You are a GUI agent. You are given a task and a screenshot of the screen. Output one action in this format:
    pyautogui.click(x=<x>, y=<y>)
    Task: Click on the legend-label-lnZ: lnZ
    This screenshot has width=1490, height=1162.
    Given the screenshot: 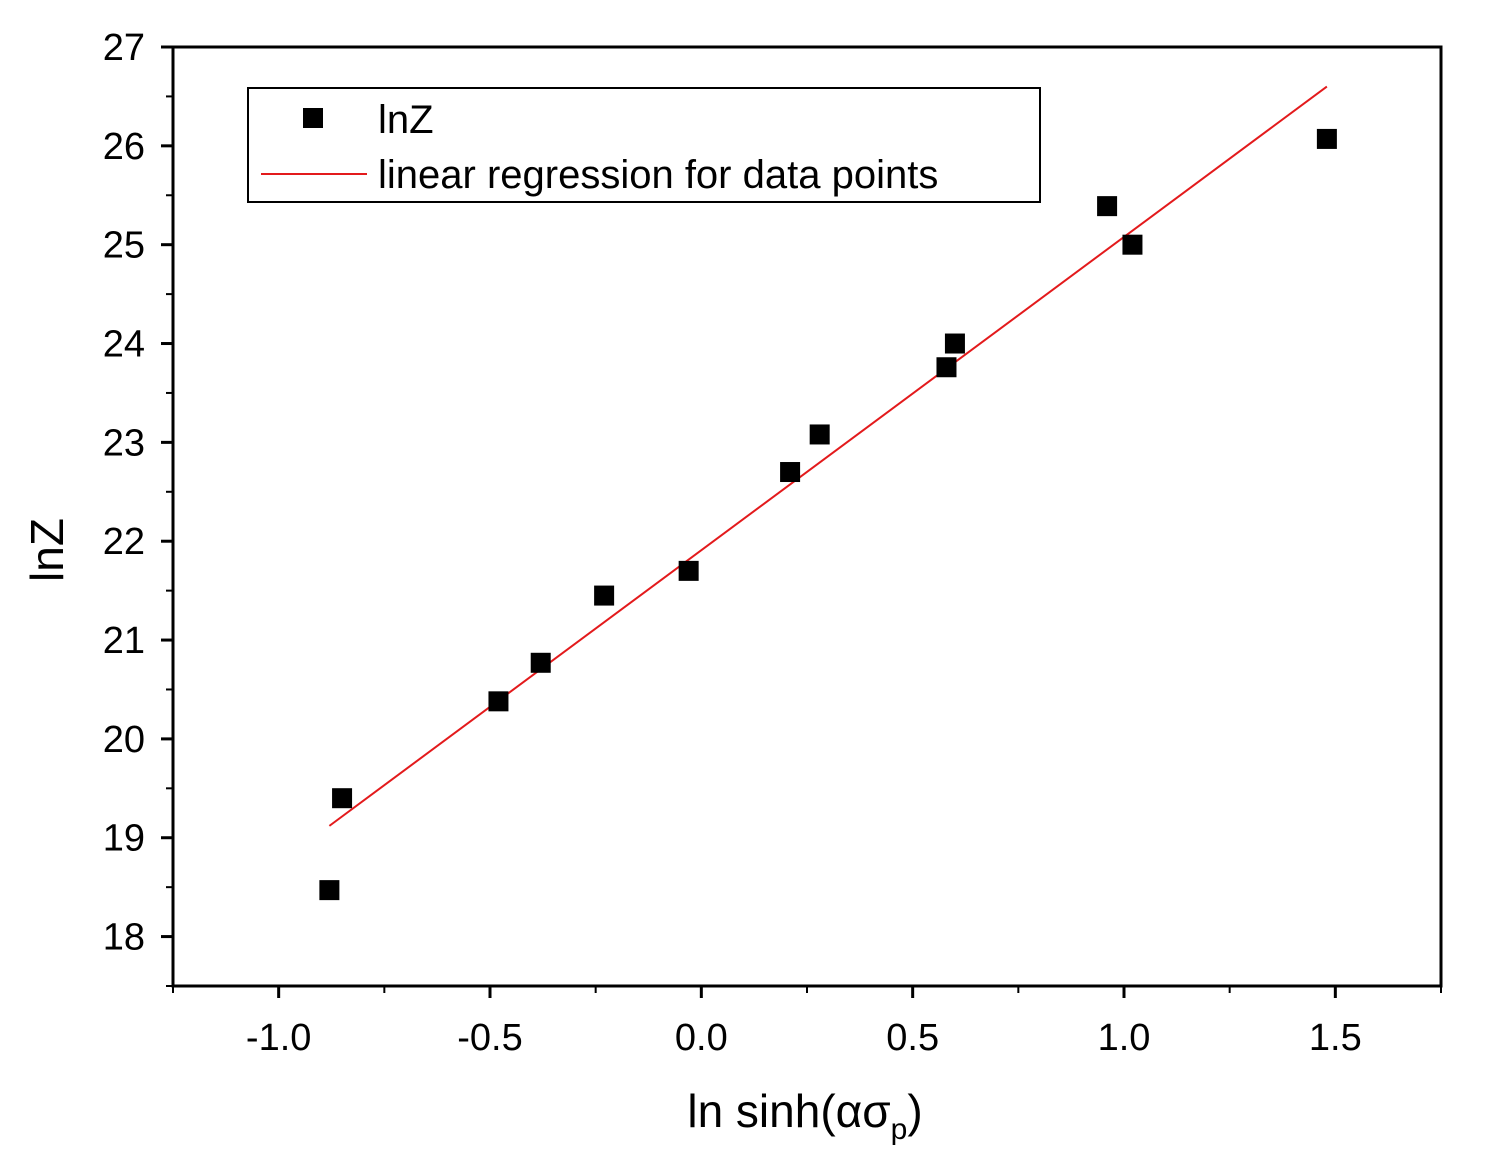 What is the action you would take?
    pyautogui.click(x=406, y=120)
    